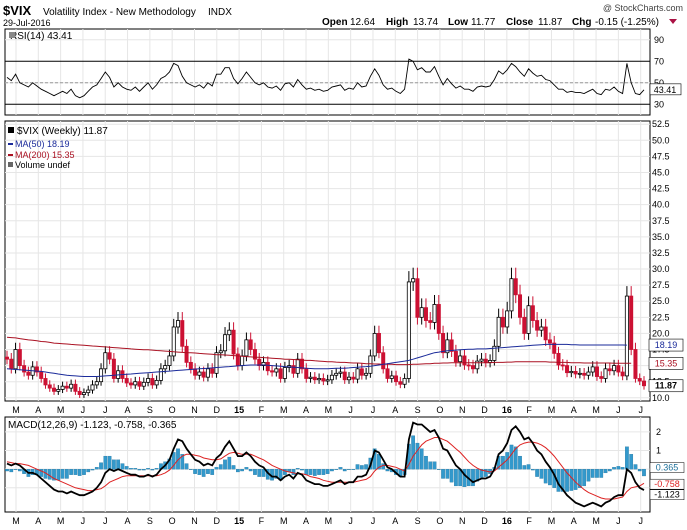  I want to click on legend-ma50: MA(50) 18.19, so click(42, 144).